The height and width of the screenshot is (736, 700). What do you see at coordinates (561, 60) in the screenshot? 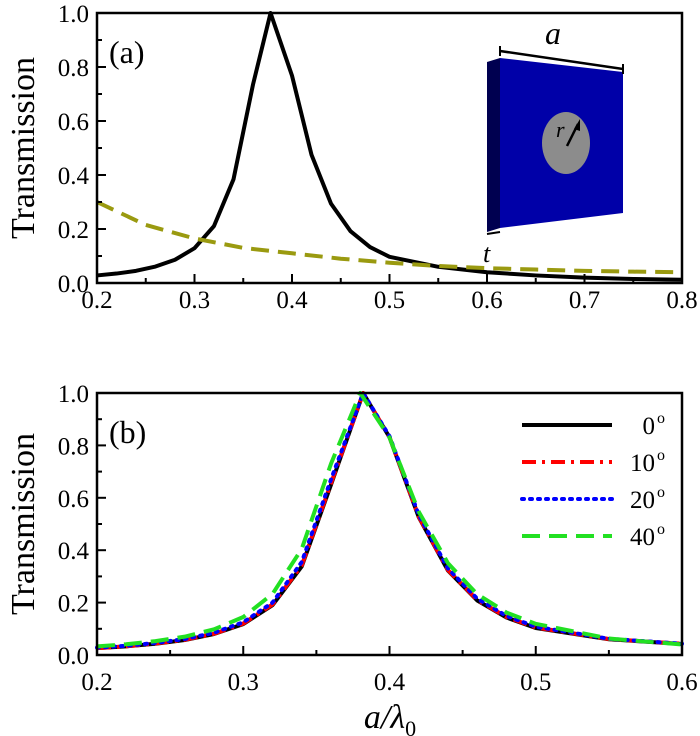
I see `width-dimension-line` at bounding box center [561, 60].